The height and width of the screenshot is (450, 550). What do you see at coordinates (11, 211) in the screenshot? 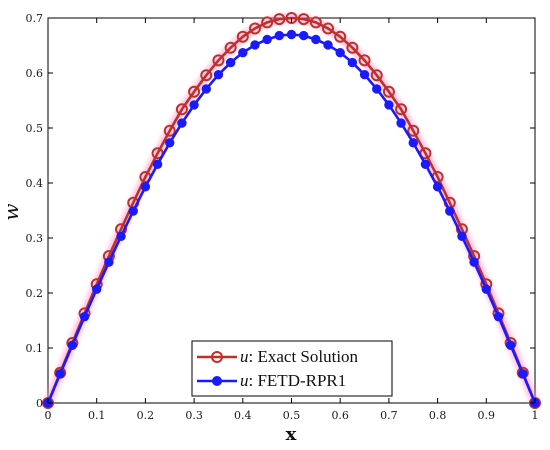
I see `y-axis-label: w` at bounding box center [11, 211].